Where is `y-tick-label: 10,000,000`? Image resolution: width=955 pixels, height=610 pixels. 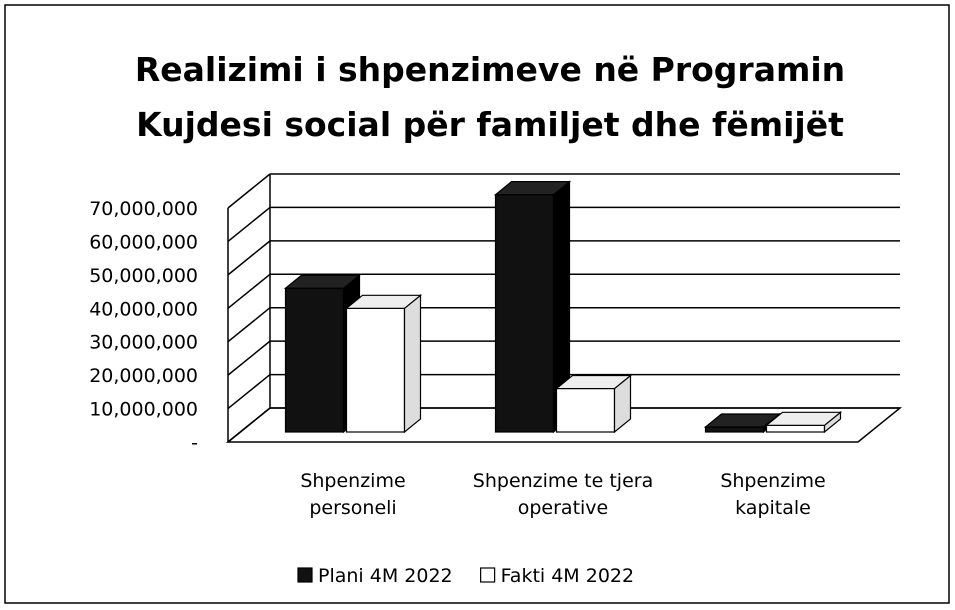 y-tick-label: 10,000,000 is located at coordinates (143, 410).